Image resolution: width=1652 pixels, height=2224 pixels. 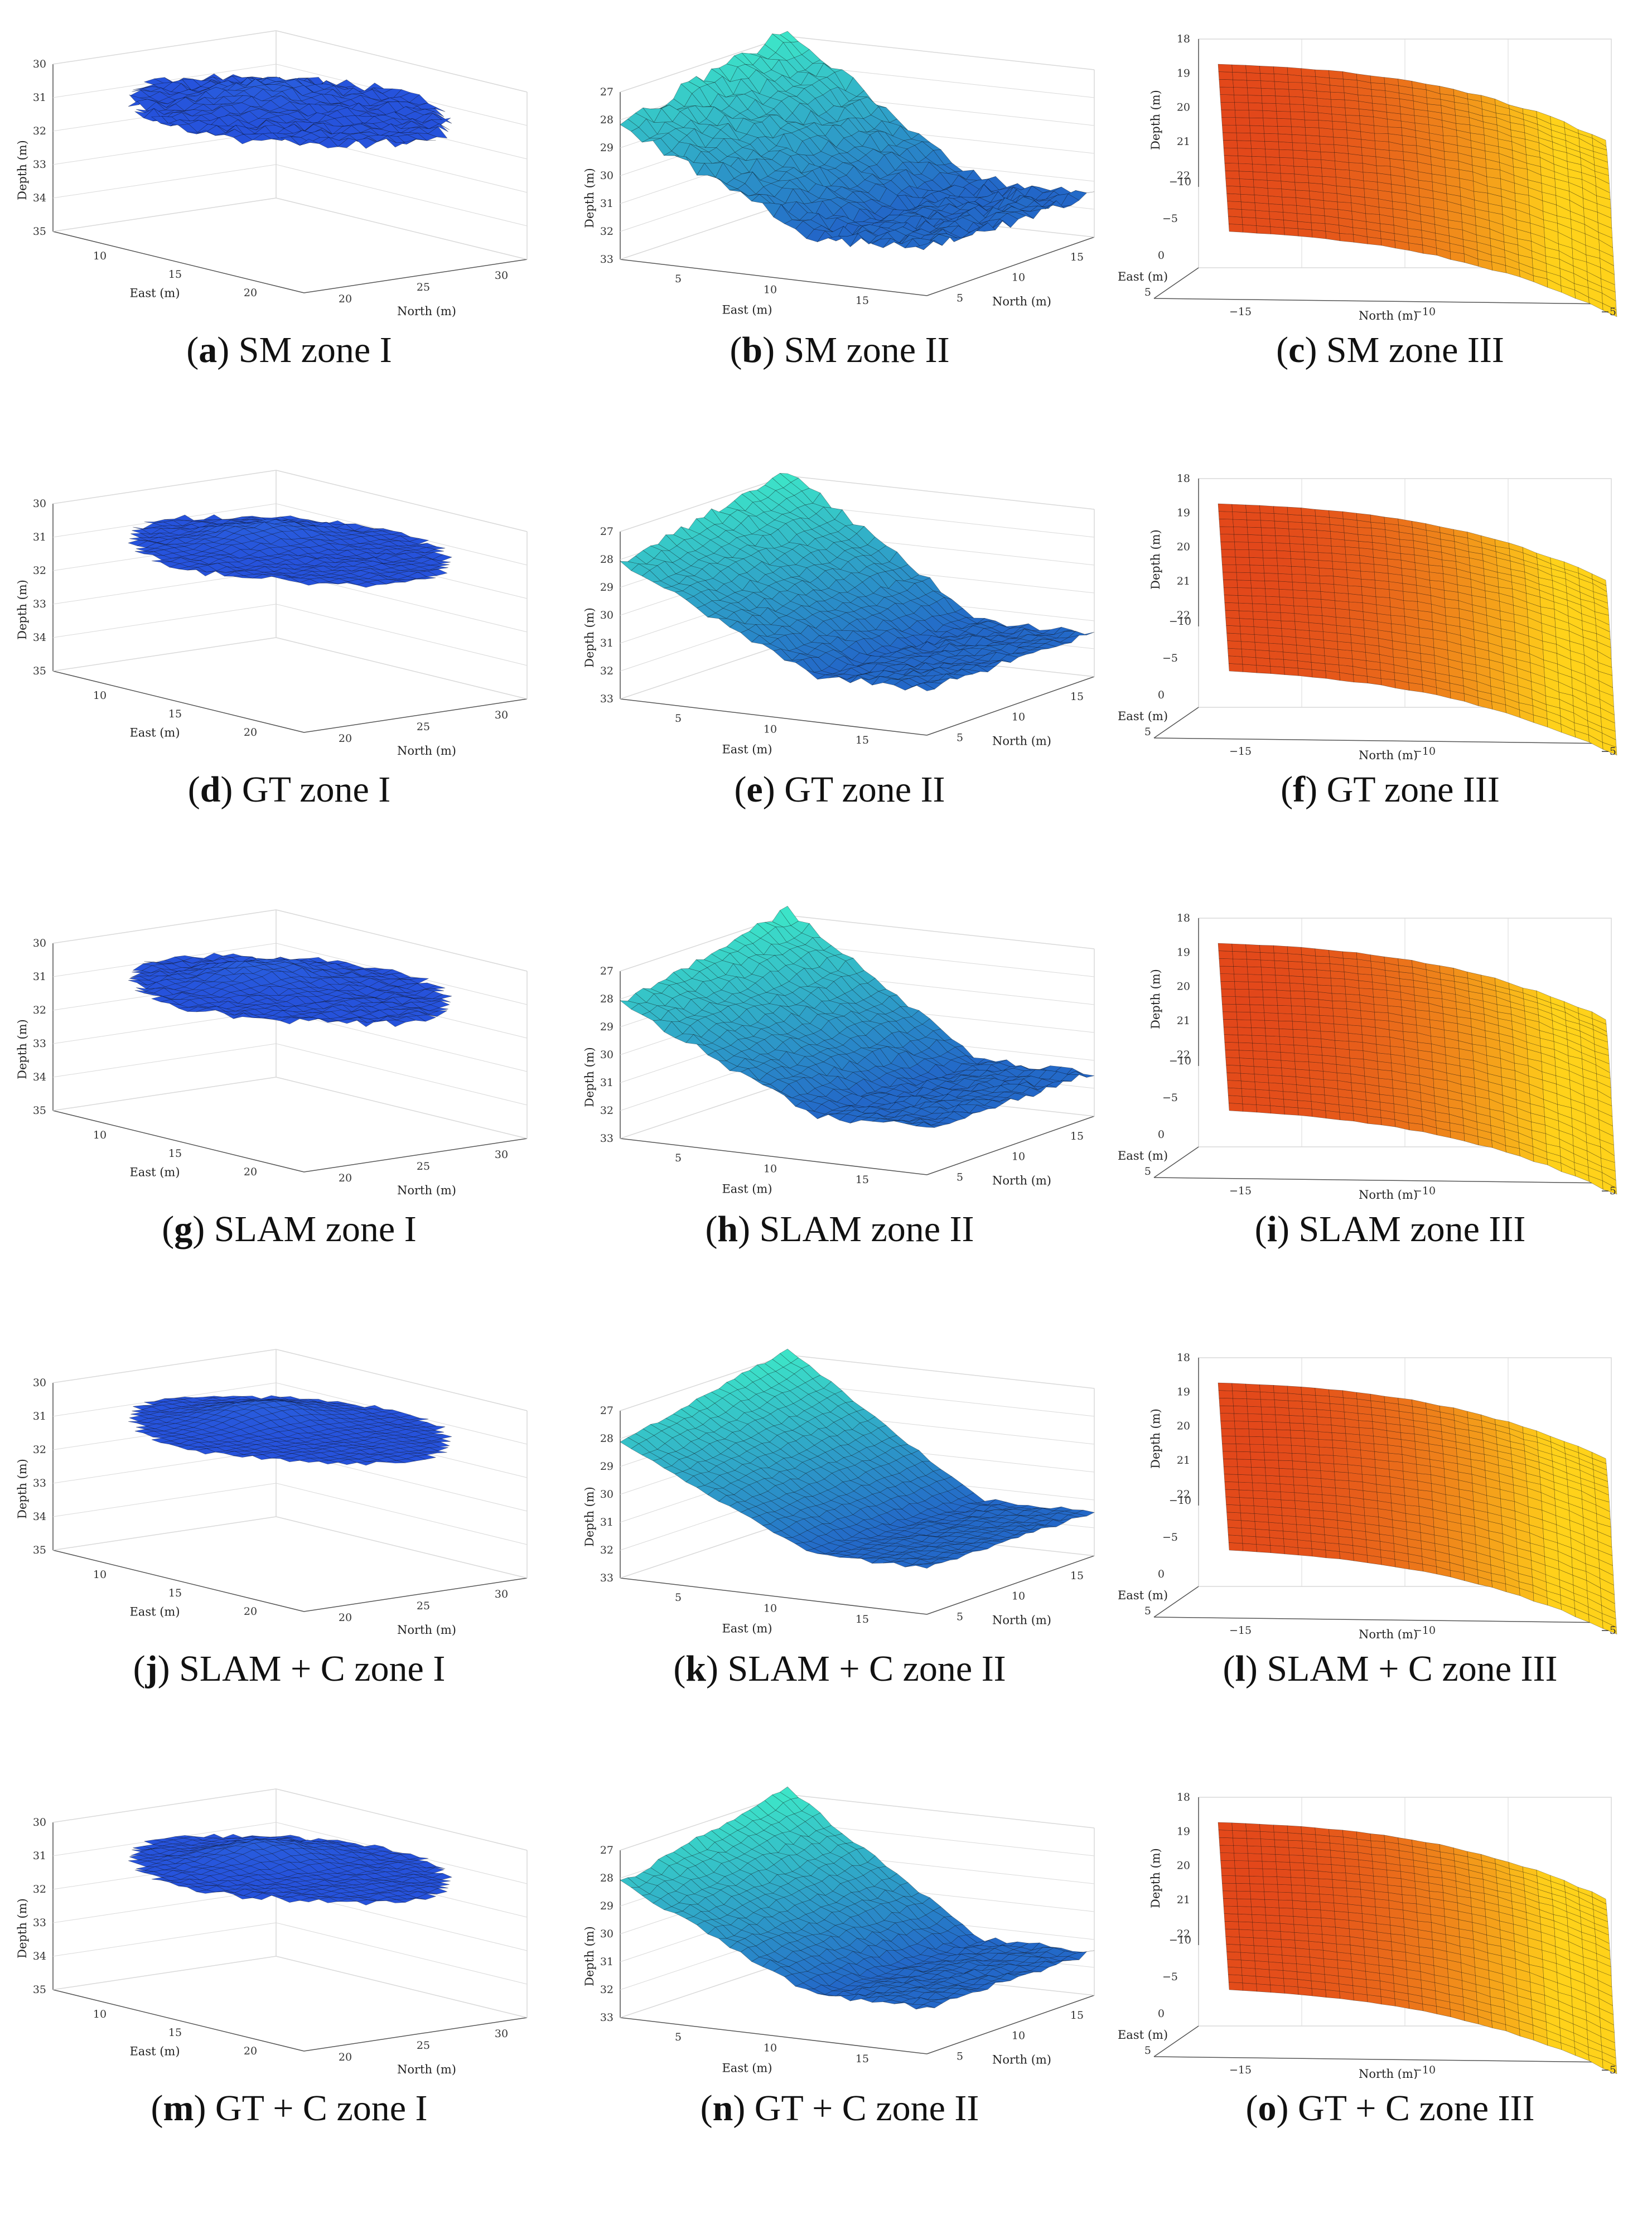 I want to click on depth-surface-a, so click(x=290, y=111).